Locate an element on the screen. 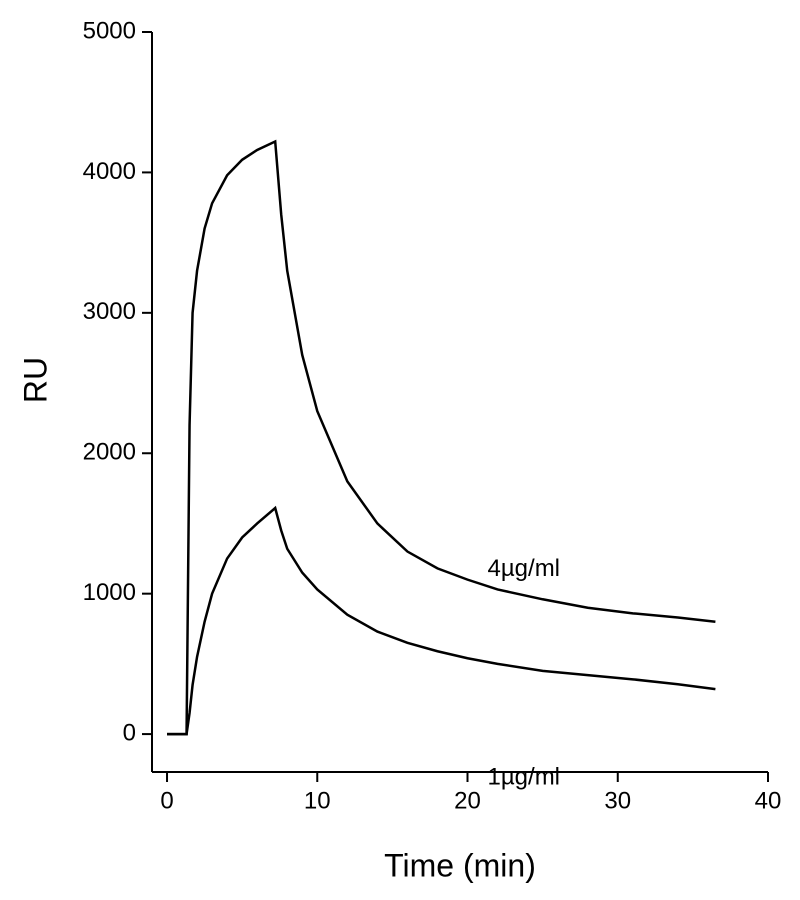  x-tick-label: 20 is located at coordinates (467, 800).